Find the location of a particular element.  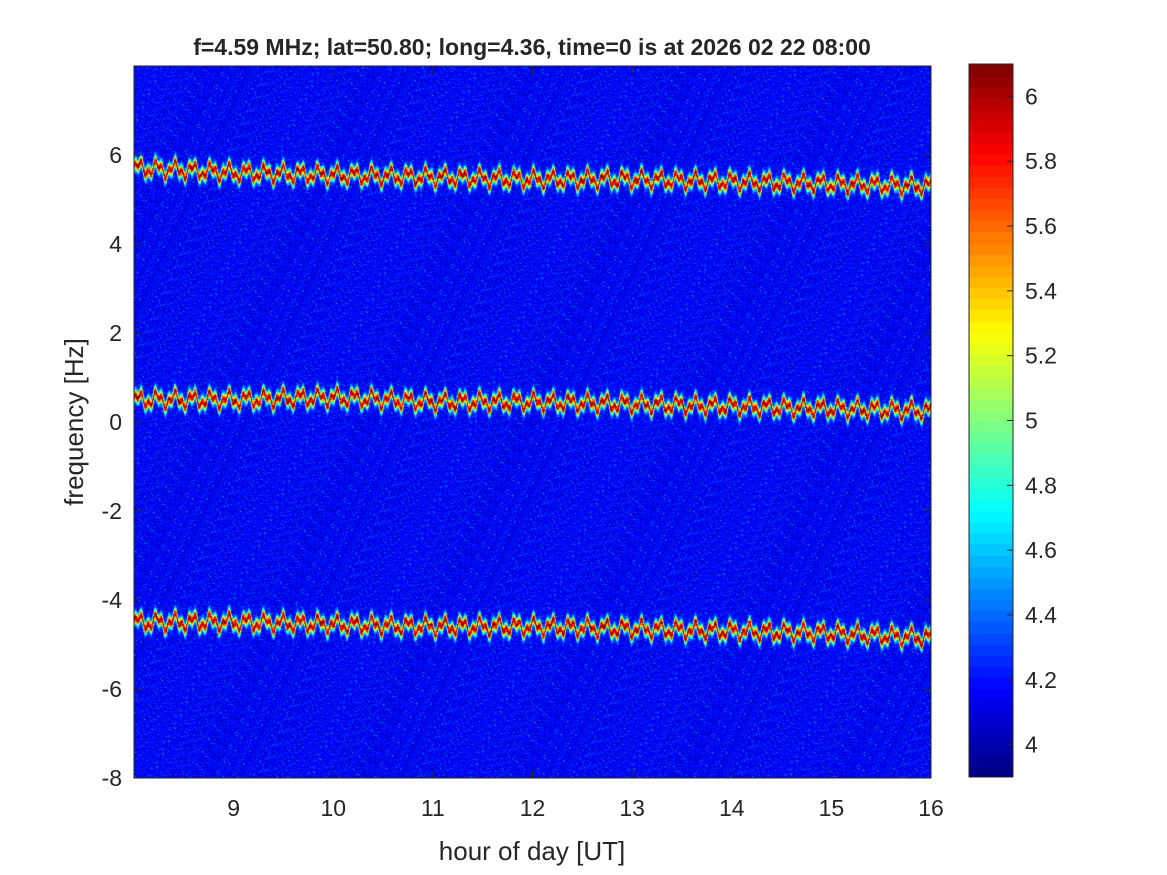

y-tick-label: -8 is located at coordinates (112, 778).